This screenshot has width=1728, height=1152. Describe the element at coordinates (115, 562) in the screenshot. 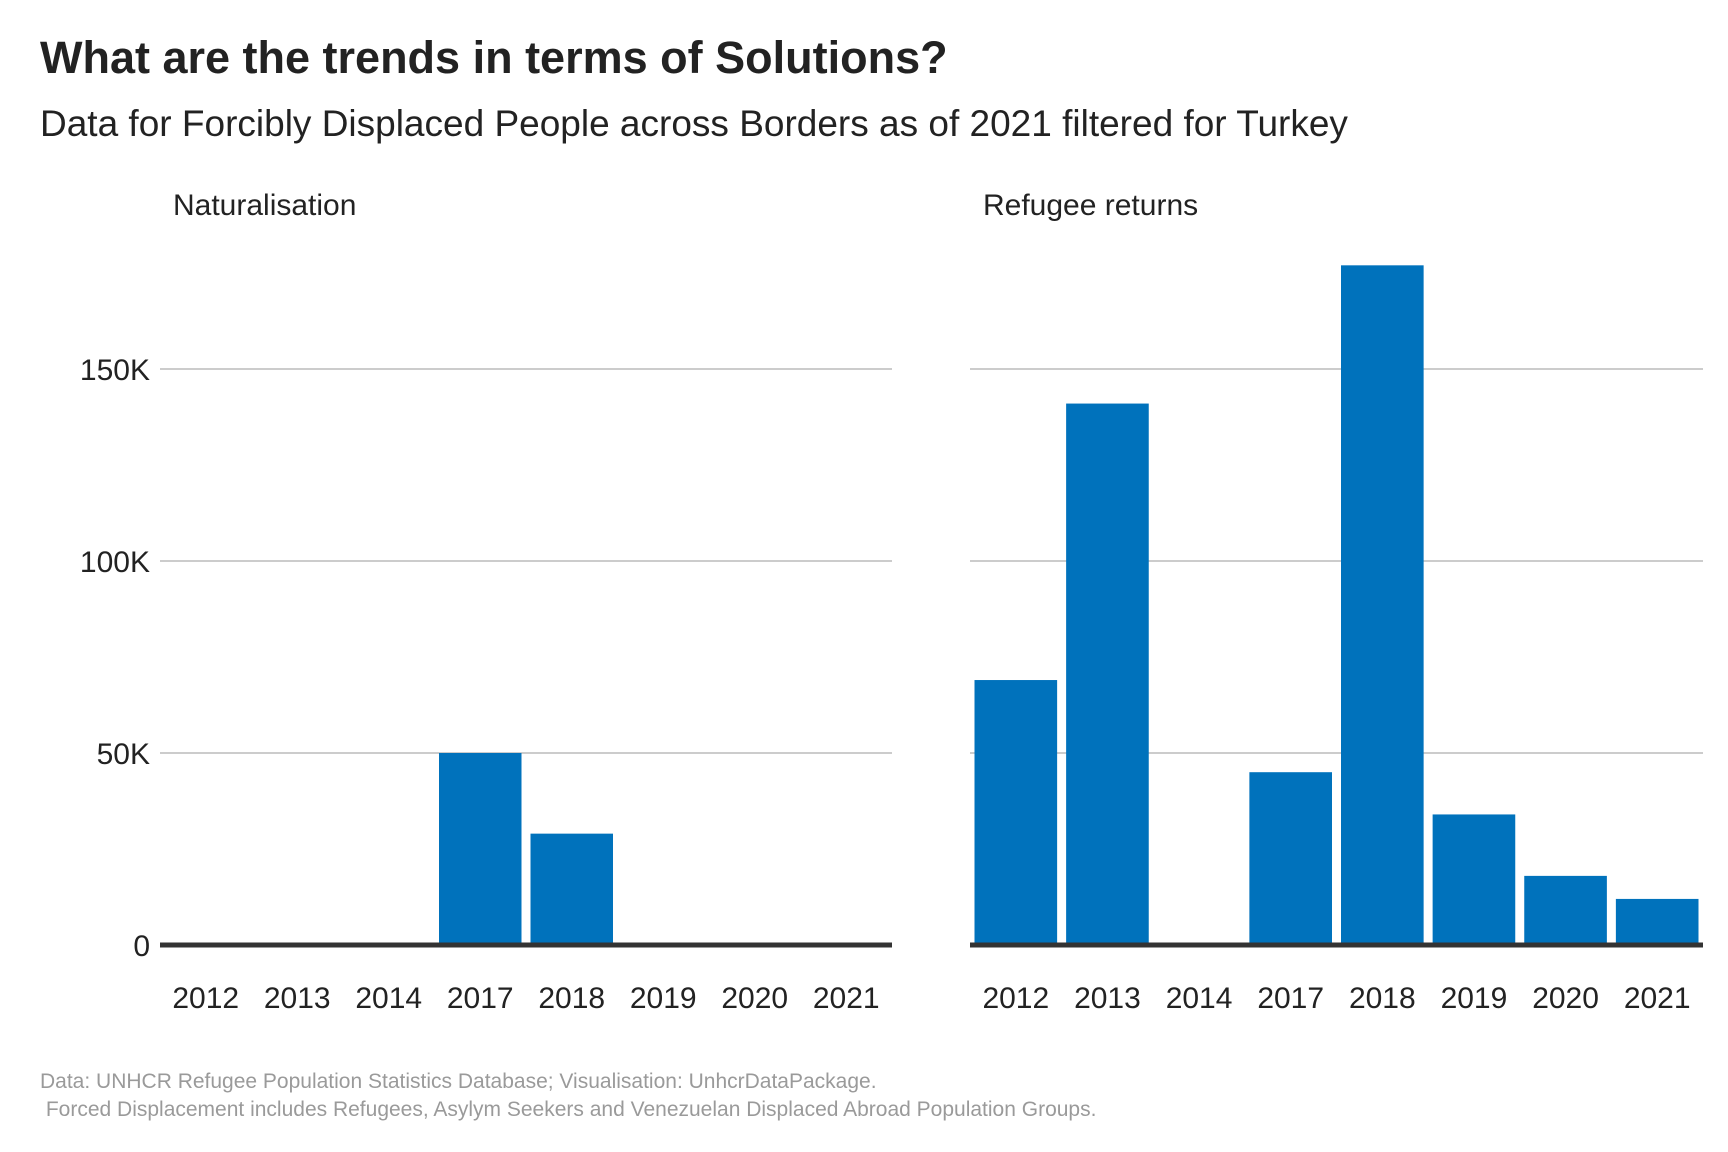

I see `y-tick-label: 100K` at that location.